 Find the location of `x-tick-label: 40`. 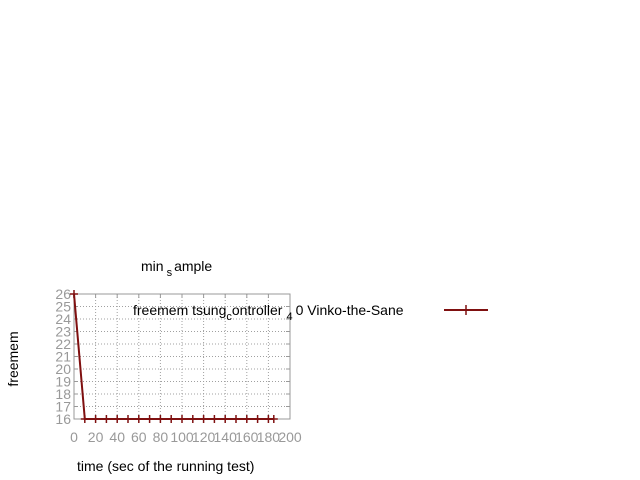

x-tick-label: 40 is located at coordinates (117, 437).